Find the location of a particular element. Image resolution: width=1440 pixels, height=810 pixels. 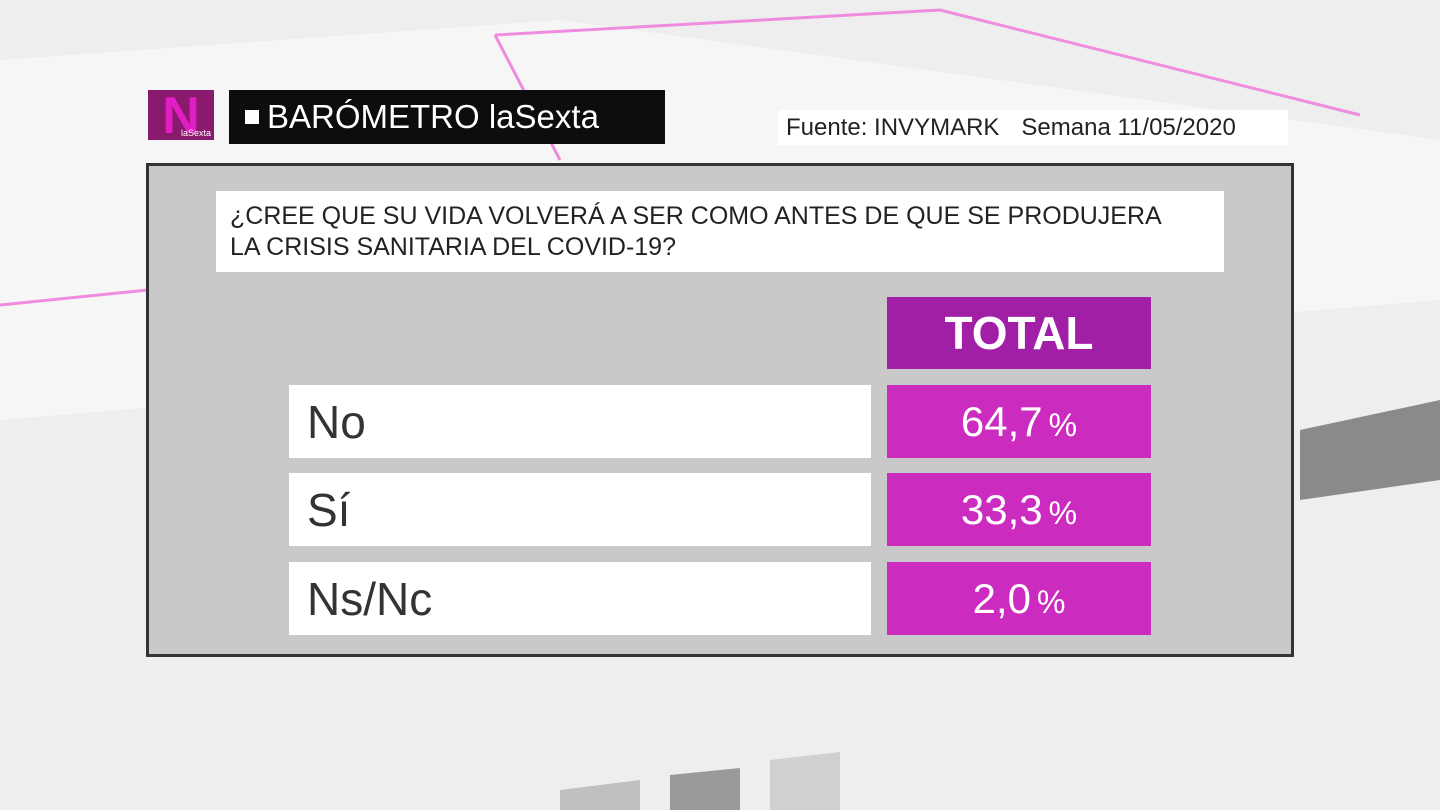

title: BARÓMETRO laSexta is located at coordinates (433, 116).